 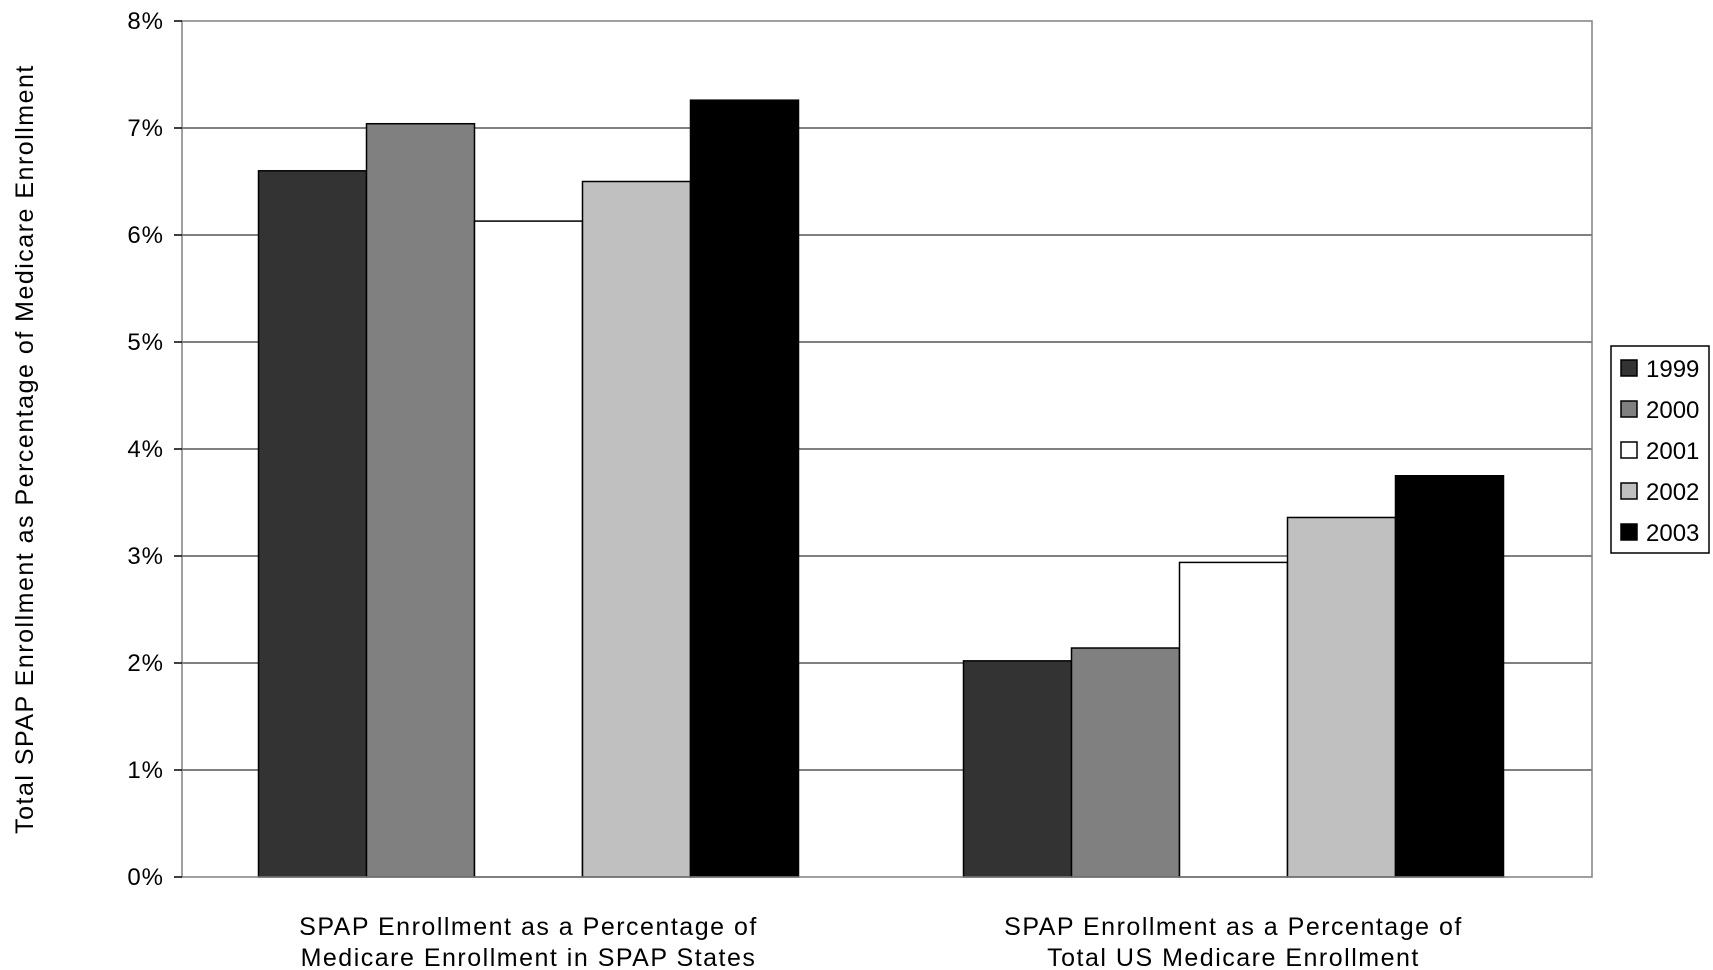 What do you see at coordinates (529, 957) in the screenshot?
I see `category-label: Medicare Enrollment in SPAP States` at bounding box center [529, 957].